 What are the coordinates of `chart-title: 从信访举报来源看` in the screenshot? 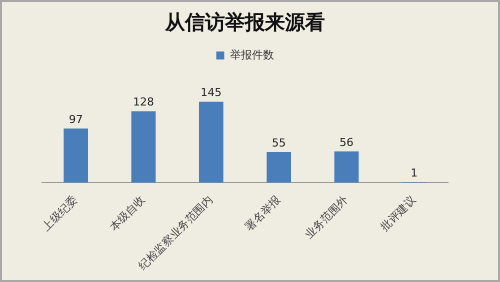 It's located at (244, 22).